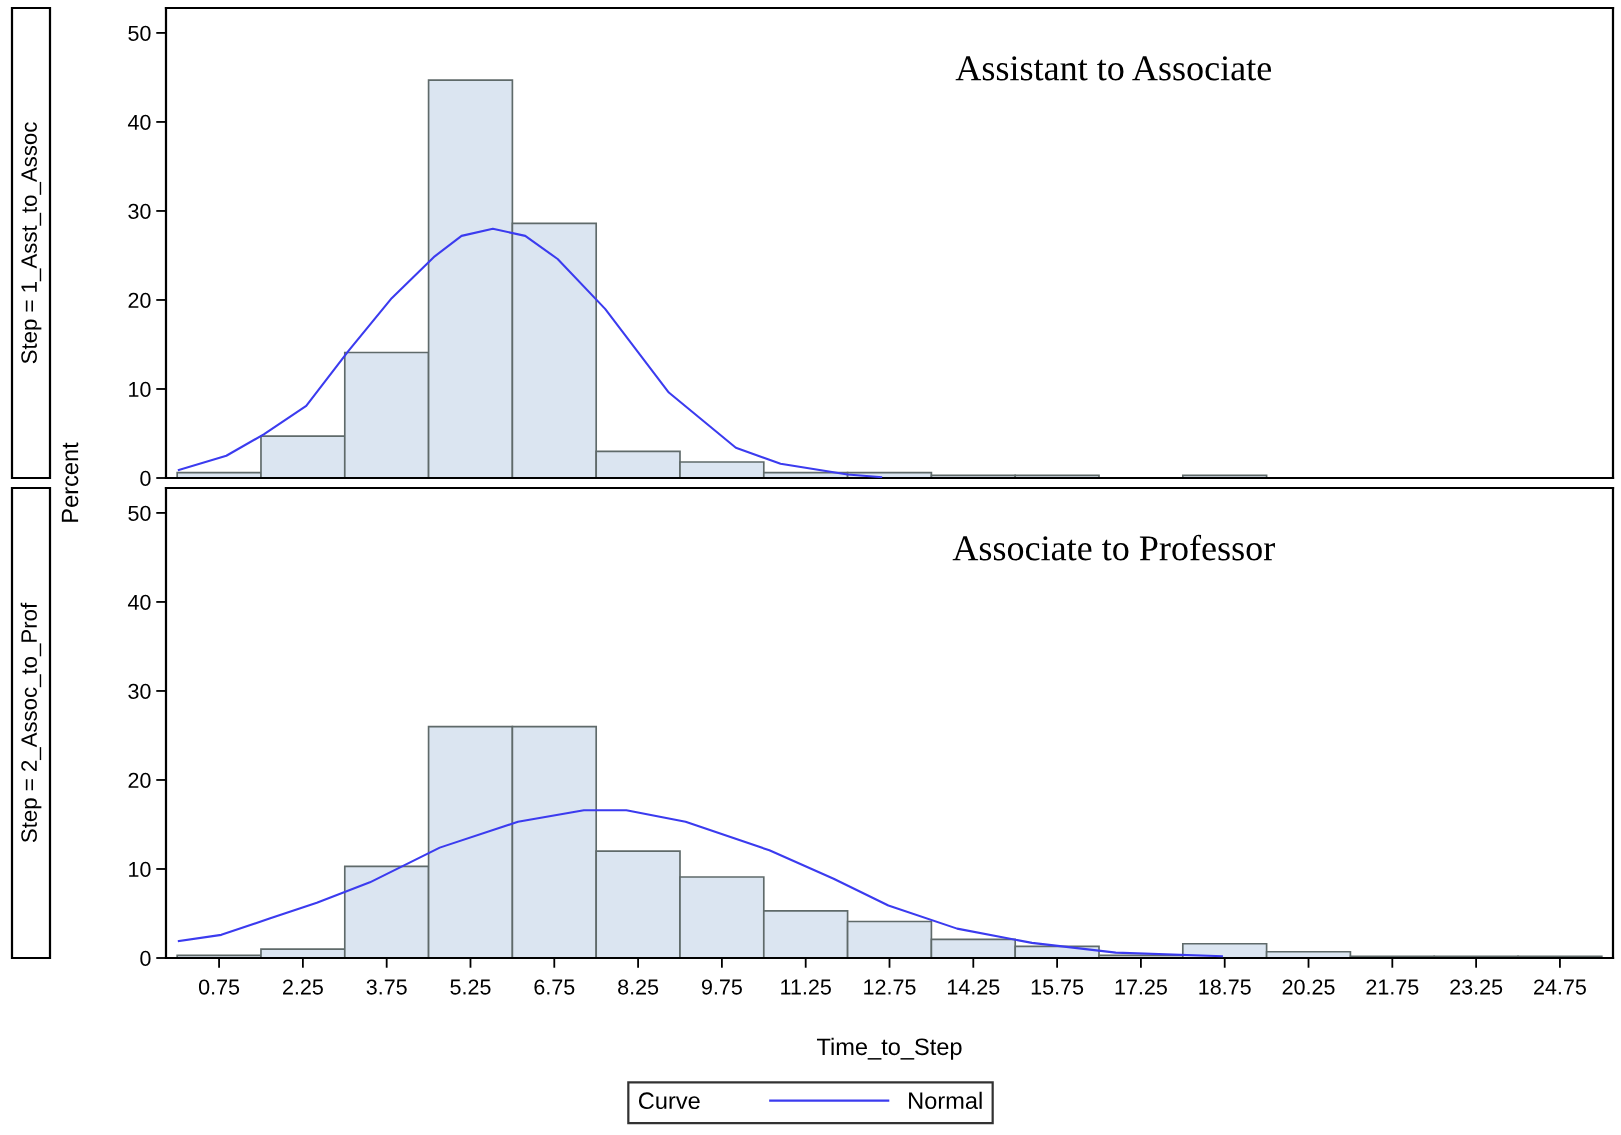 The width and height of the screenshot is (1621, 1135). I want to click on x-tick-label: 2.25, so click(303, 987).